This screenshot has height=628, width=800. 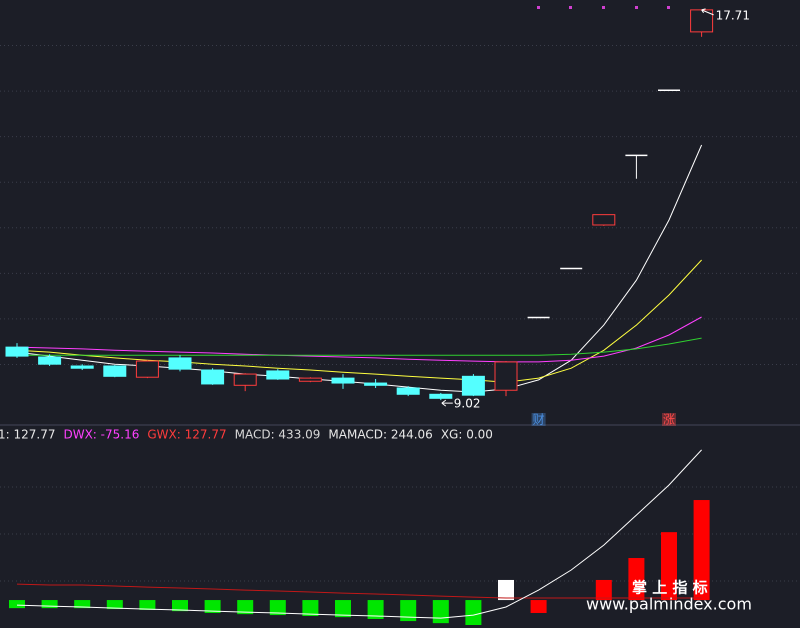 I want to click on watermark-url: www.palmindex.com, so click(x=669, y=604).